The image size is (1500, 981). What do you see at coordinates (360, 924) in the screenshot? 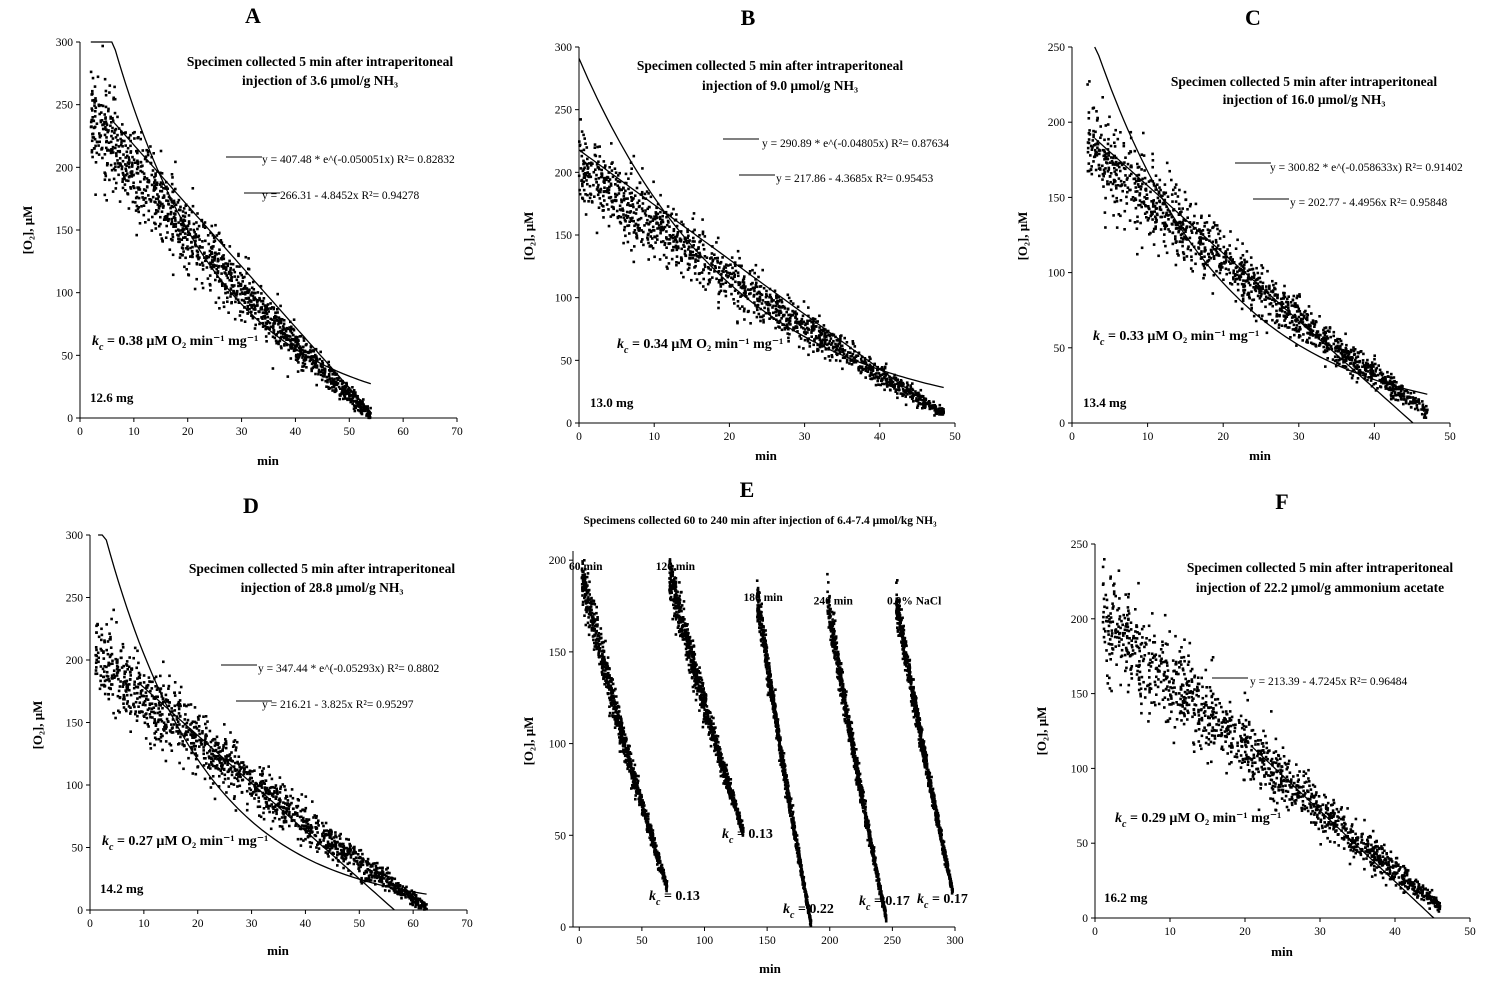
I see `x-tick-label: 50` at bounding box center [360, 924].